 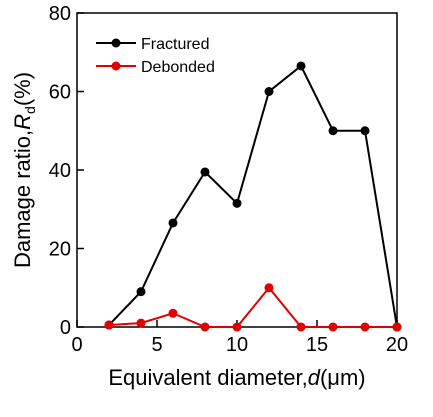 What do you see at coordinates (60, 250) in the screenshot?
I see `y-tick-label: 20` at bounding box center [60, 250].